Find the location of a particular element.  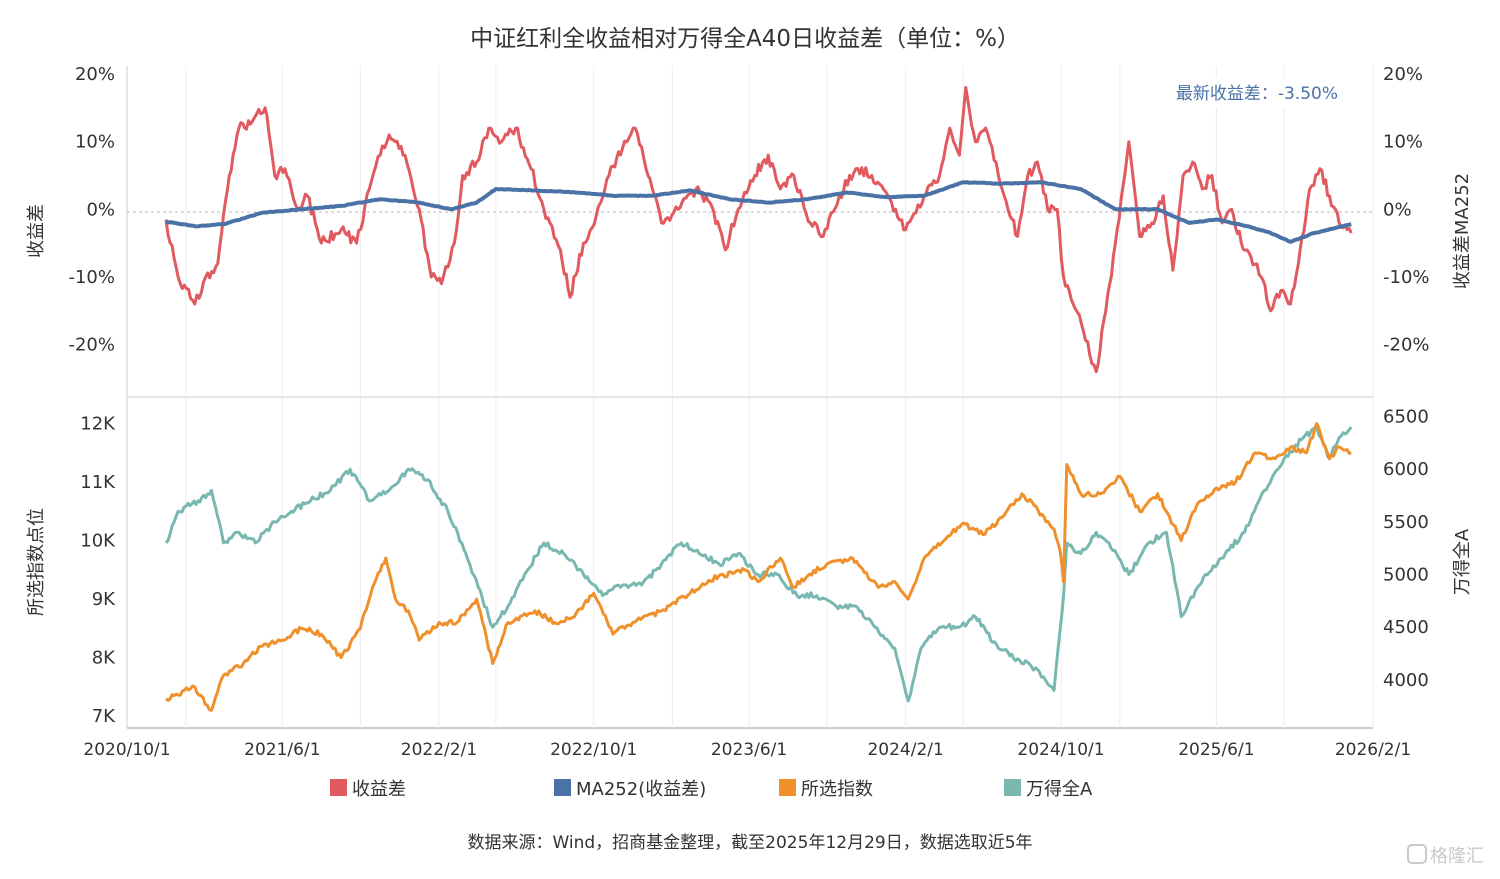

y2-tick-label: 6500 is located at coordinates (1406, 417).